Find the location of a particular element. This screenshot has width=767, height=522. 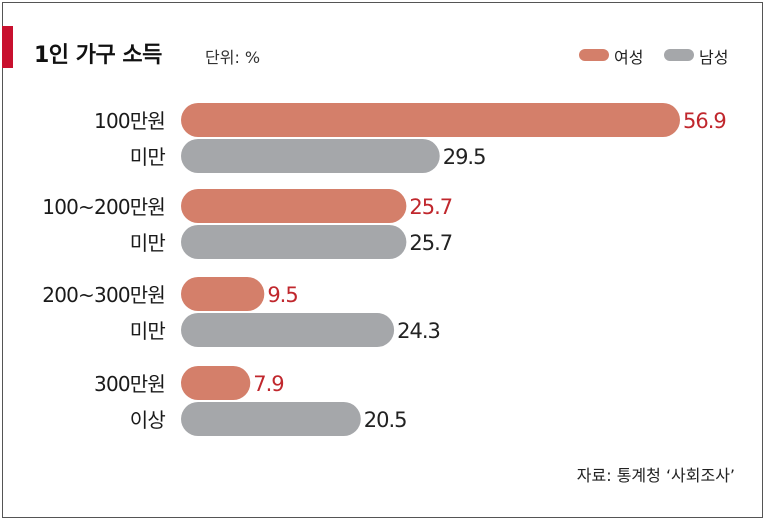

legend-label-female: 여성 is located at coordinates (629, 57).